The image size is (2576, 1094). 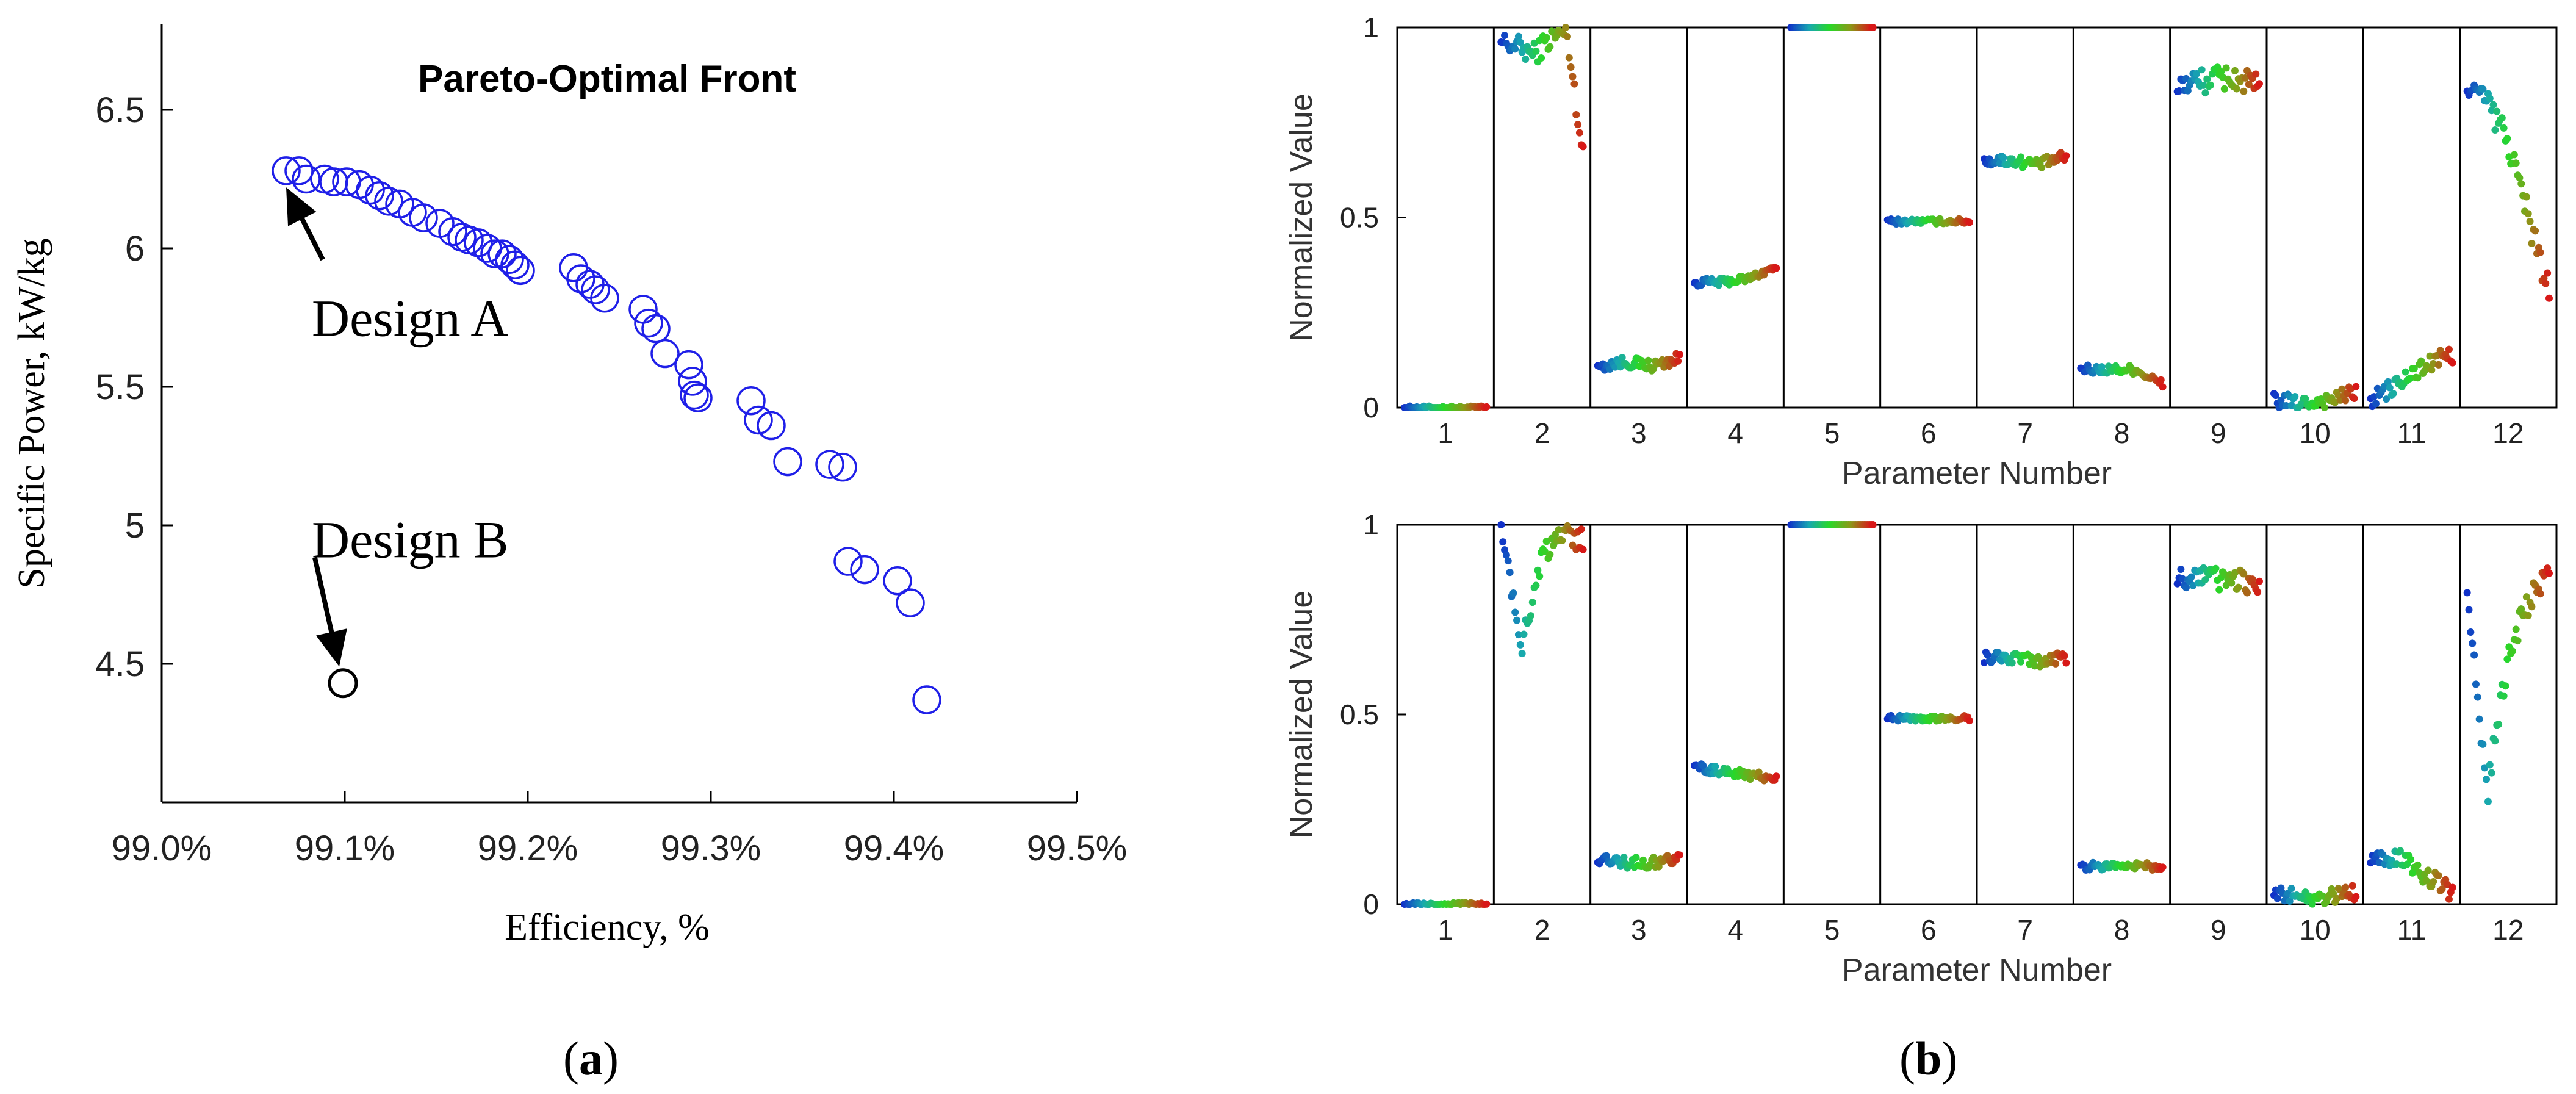 What do you see at coordinates (1542, 433) in the screenshot?
I see `x-tick-label: 2` at bounding box center [1542, 433].